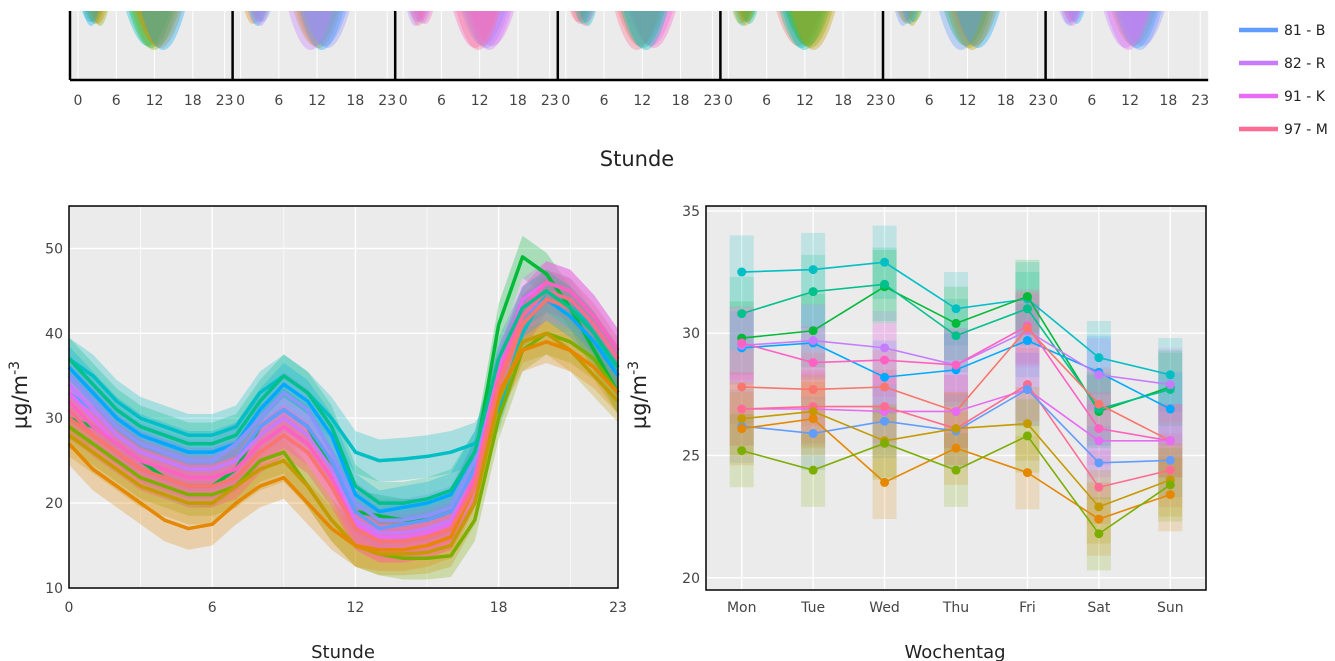 The image size is (1335, 661). I want to click on hourly-y-tick: 10, so click(54, 589).